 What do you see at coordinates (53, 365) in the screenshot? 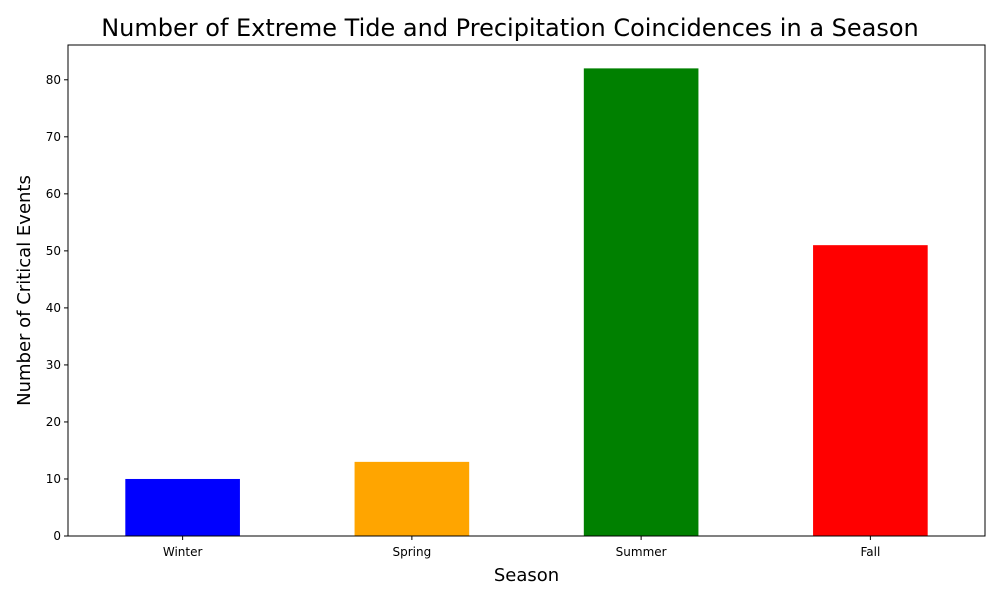
I see `y-tick-label: 30` at bounding box center [53, 365].